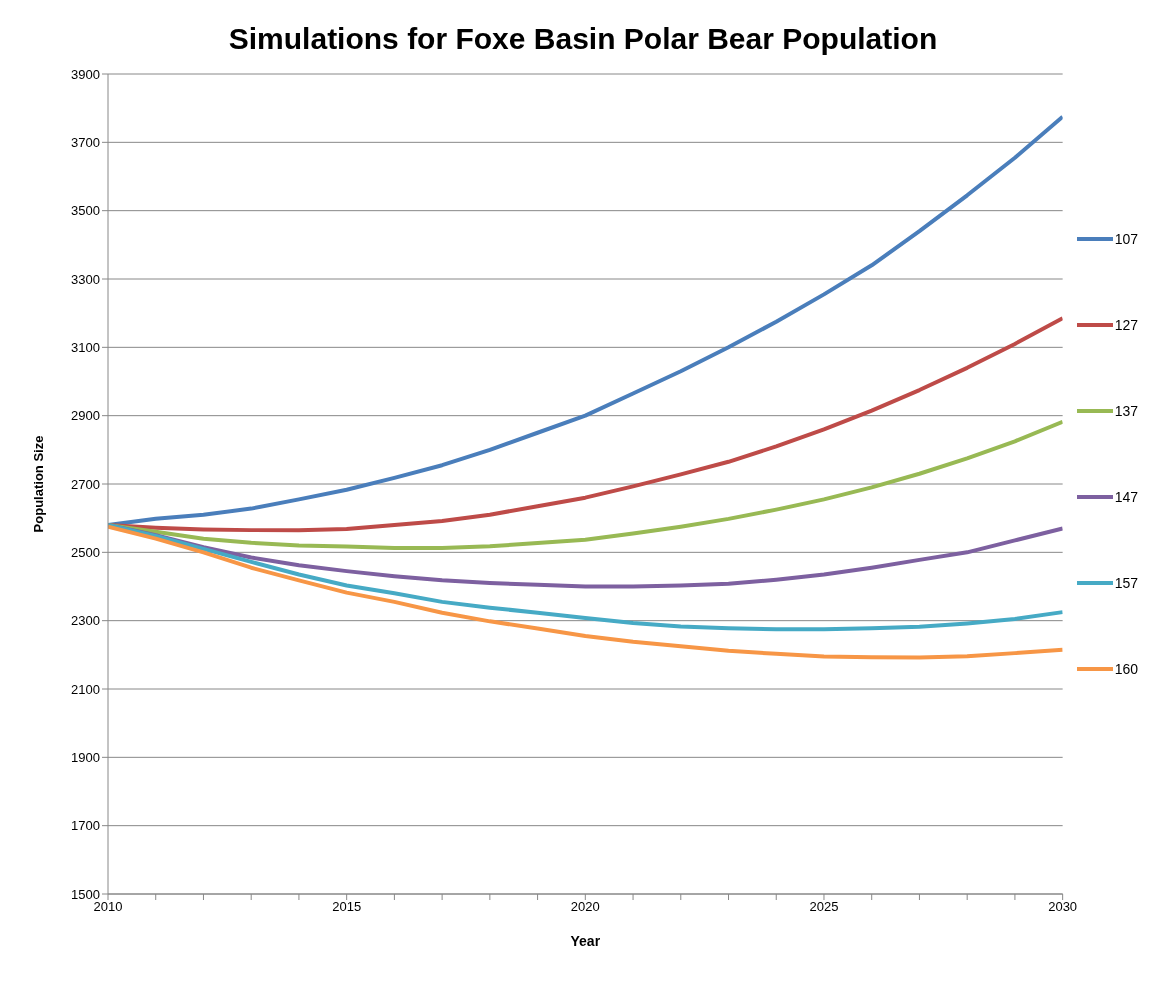 The width and height of the screenshot is (1172, 1002). I want to click on legend-label: 127, so click(1126, 325).